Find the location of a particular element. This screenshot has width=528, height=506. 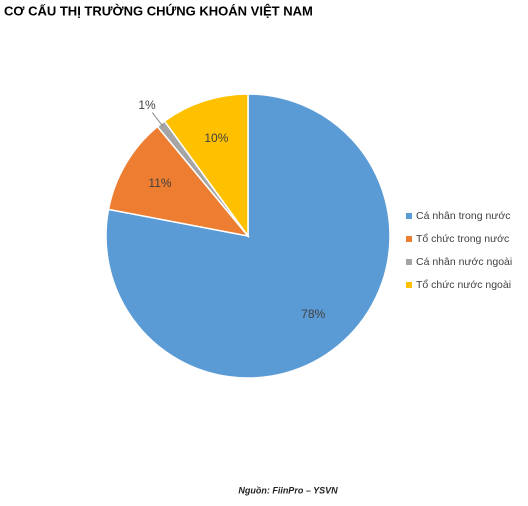

leader-line is located at coordinates (157, 119).